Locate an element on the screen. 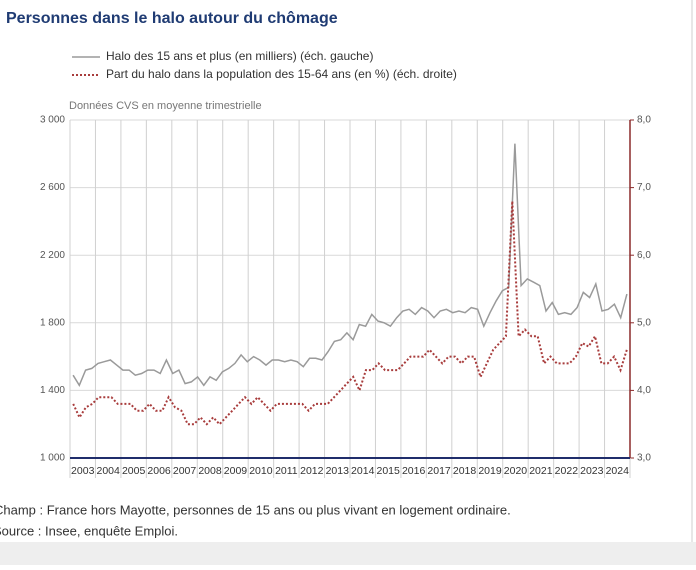 This screenshot has width=696, height=570. y2-tick-label: 4,0 is located at coordinates (644, 390).